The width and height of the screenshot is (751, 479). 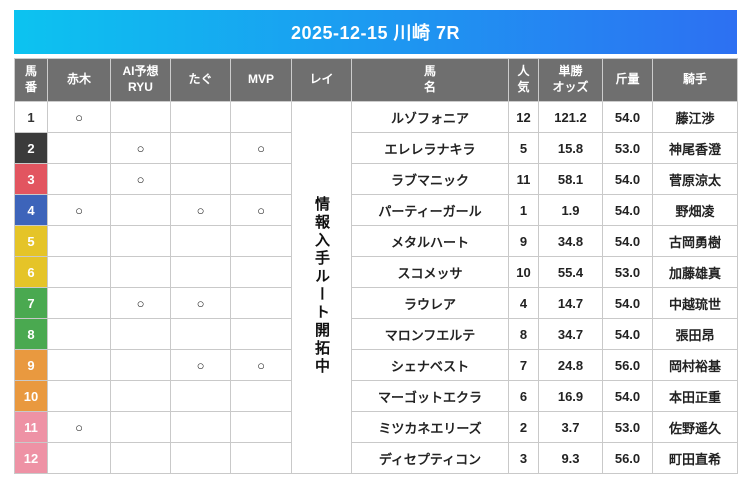 I want to click on odds-cell: 24.8, so click(x=570, y=365).